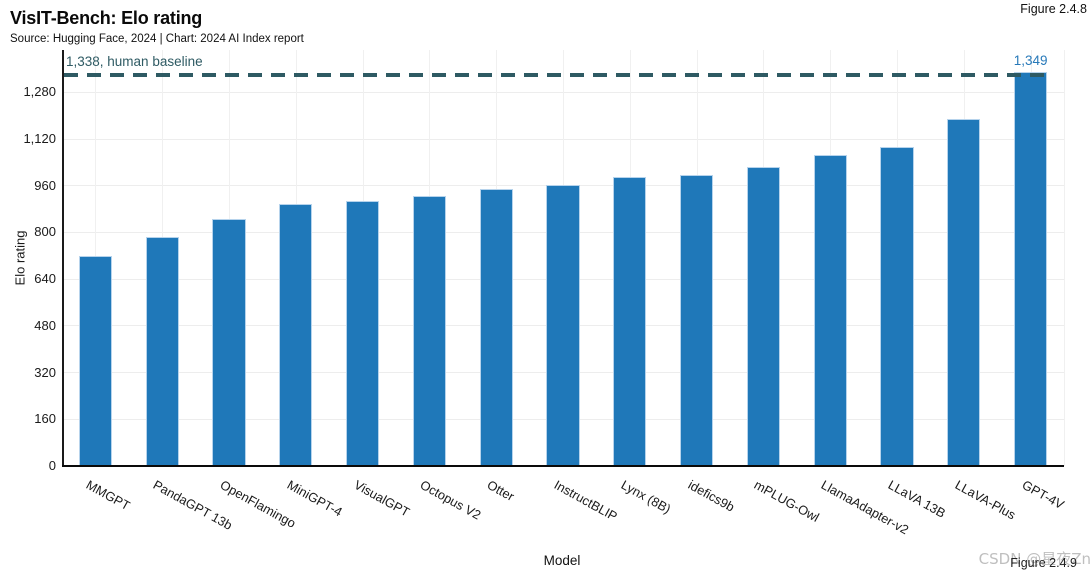 This screenshot has width=1091, height=578. I want to click on bar-openflamingo, so click(229, 342).